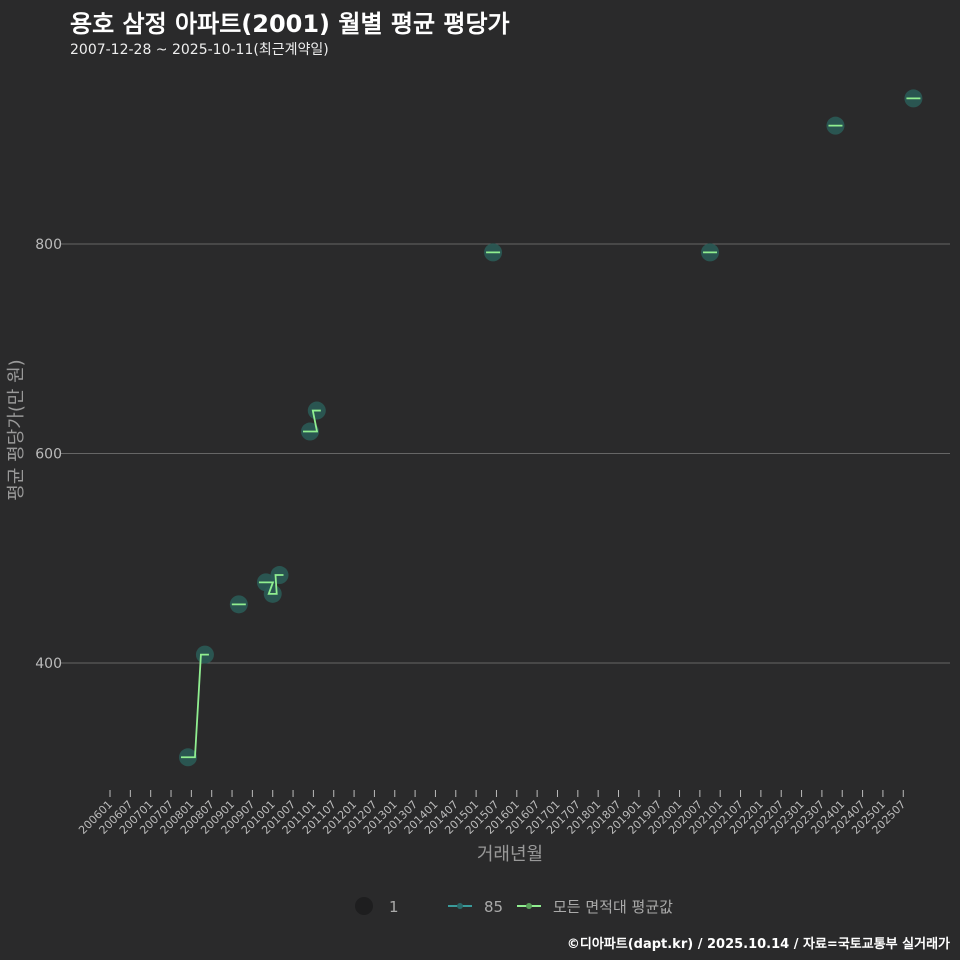 The image size is (960, 960). Describe the element at coordinates (16, 429) in the screenshot. I see `y-axis-title: 평균 평당가(만 원)` at that location.